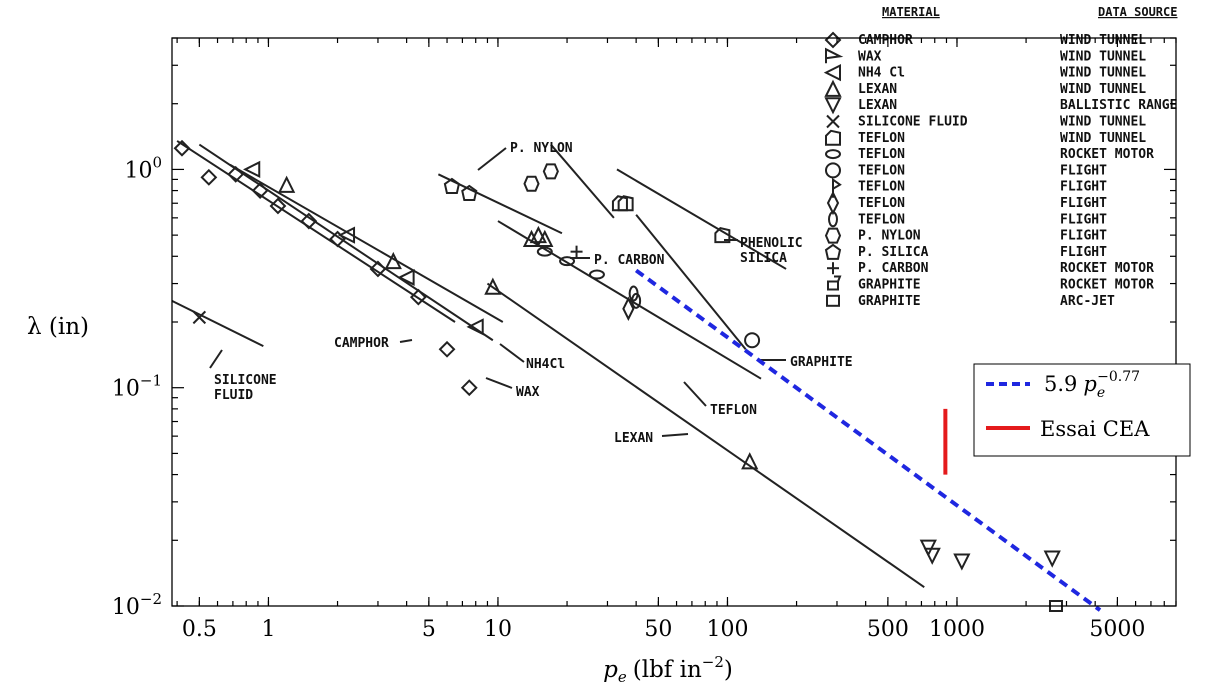 This screenshot has width=1208, height=693. Describe the element at coordinates (633, 438) in the screenshot. I see `curve-label: LEXAN` at that location.